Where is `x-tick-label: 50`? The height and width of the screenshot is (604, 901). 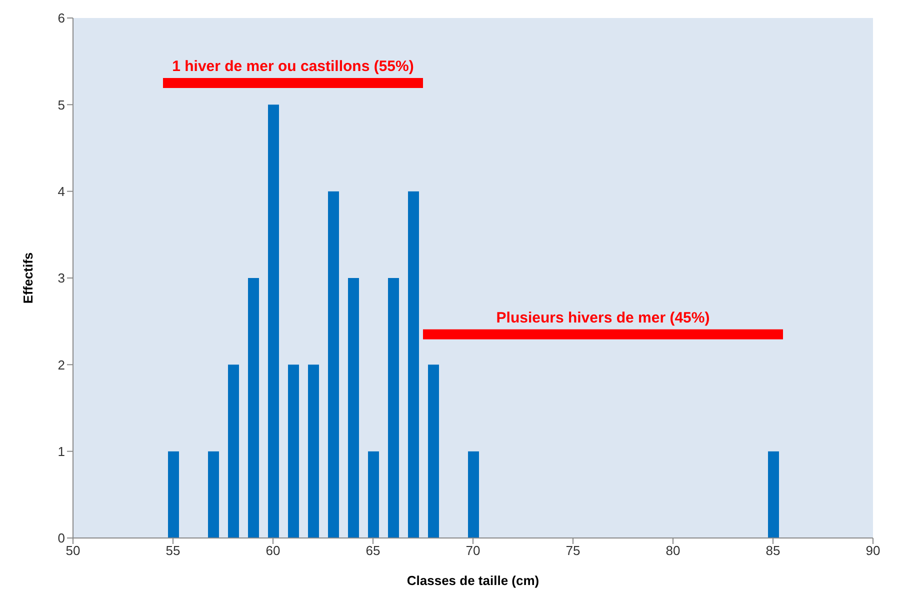
x-tick-label: 50 is located at coordinates (73, 550).